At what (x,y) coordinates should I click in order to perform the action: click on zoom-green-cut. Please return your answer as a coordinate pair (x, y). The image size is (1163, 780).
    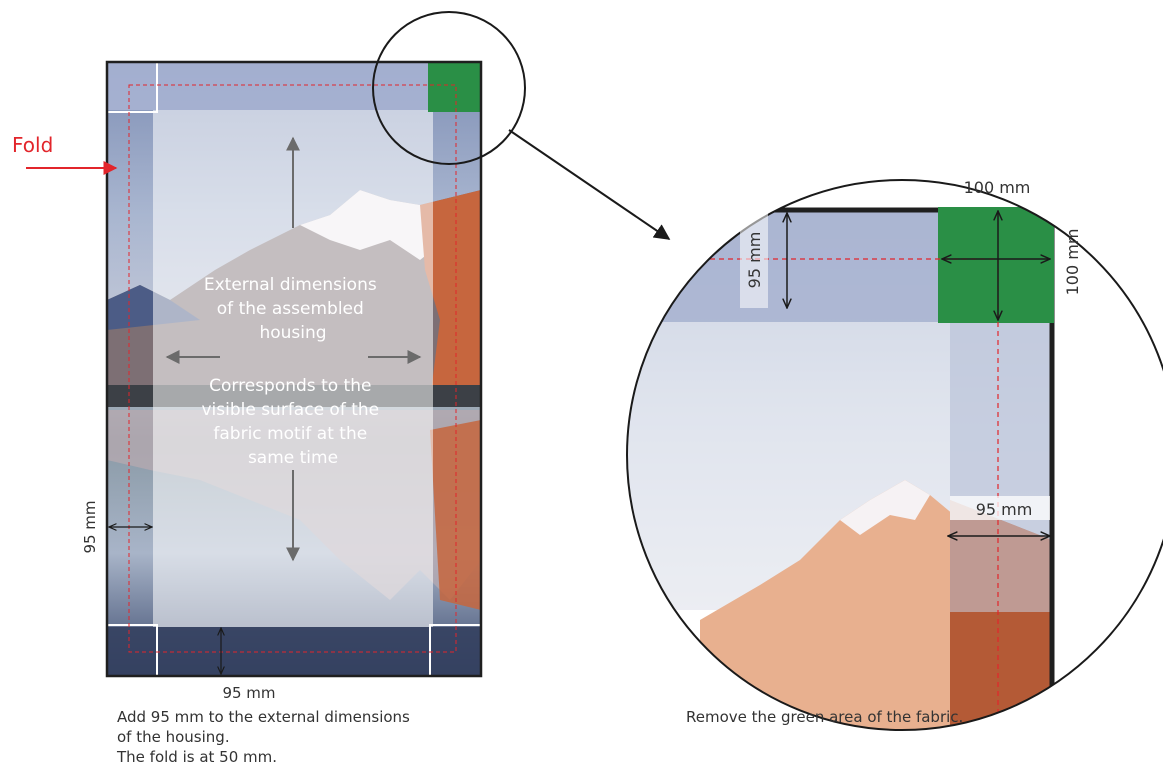
    Looking at the image, I should click on (996, 265).